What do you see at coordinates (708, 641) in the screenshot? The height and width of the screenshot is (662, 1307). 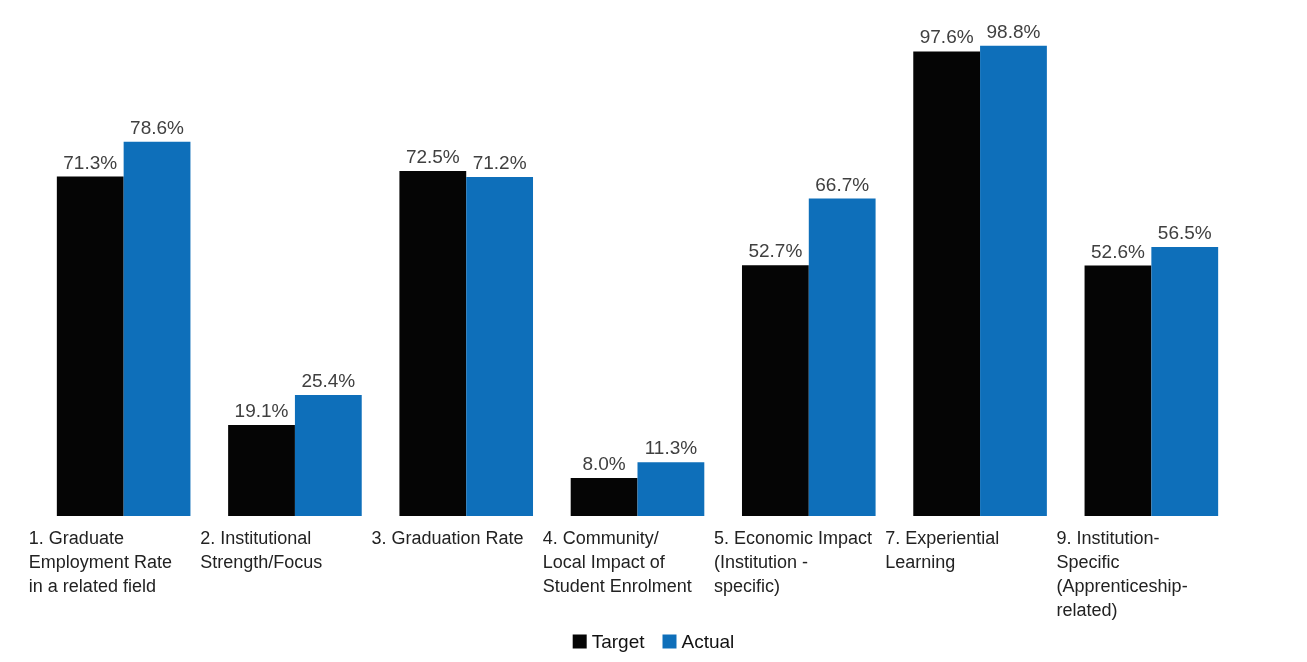 I see `legend-label: Actual` at bounding box center [708, 641].